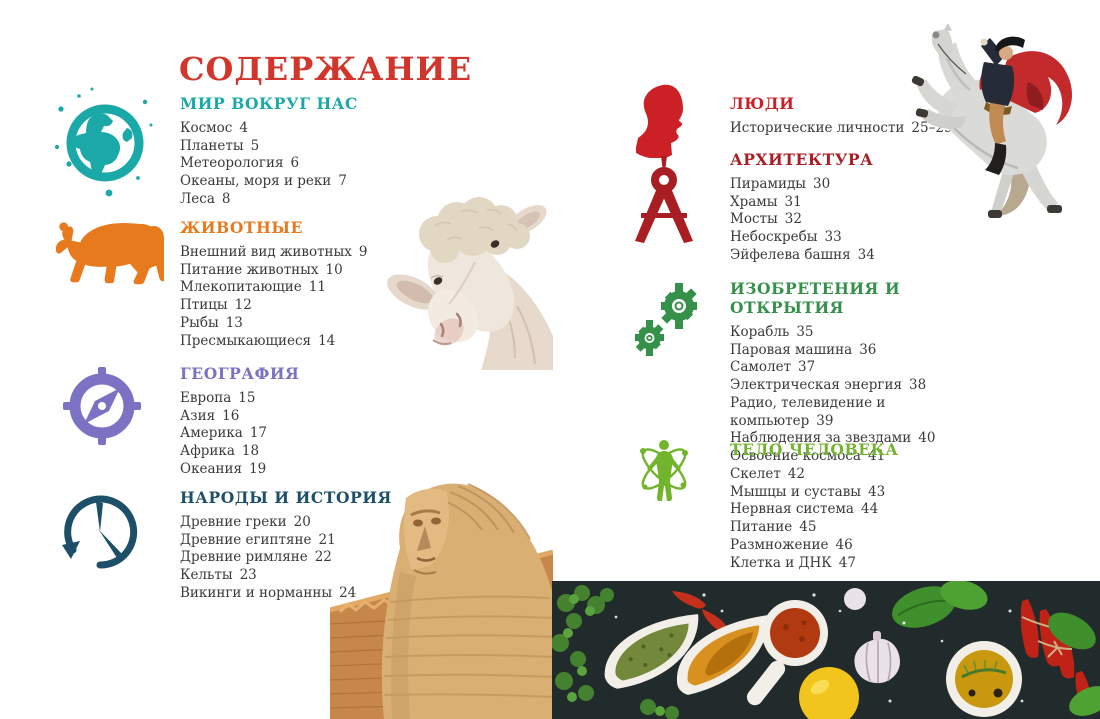 Image resolution: width=1100 pixels, height=719 pixels. Describe the element at coordinates (269, 103) in the screenshot. I see `section-heading: МИР ВОКРУГ НАС` at that location.